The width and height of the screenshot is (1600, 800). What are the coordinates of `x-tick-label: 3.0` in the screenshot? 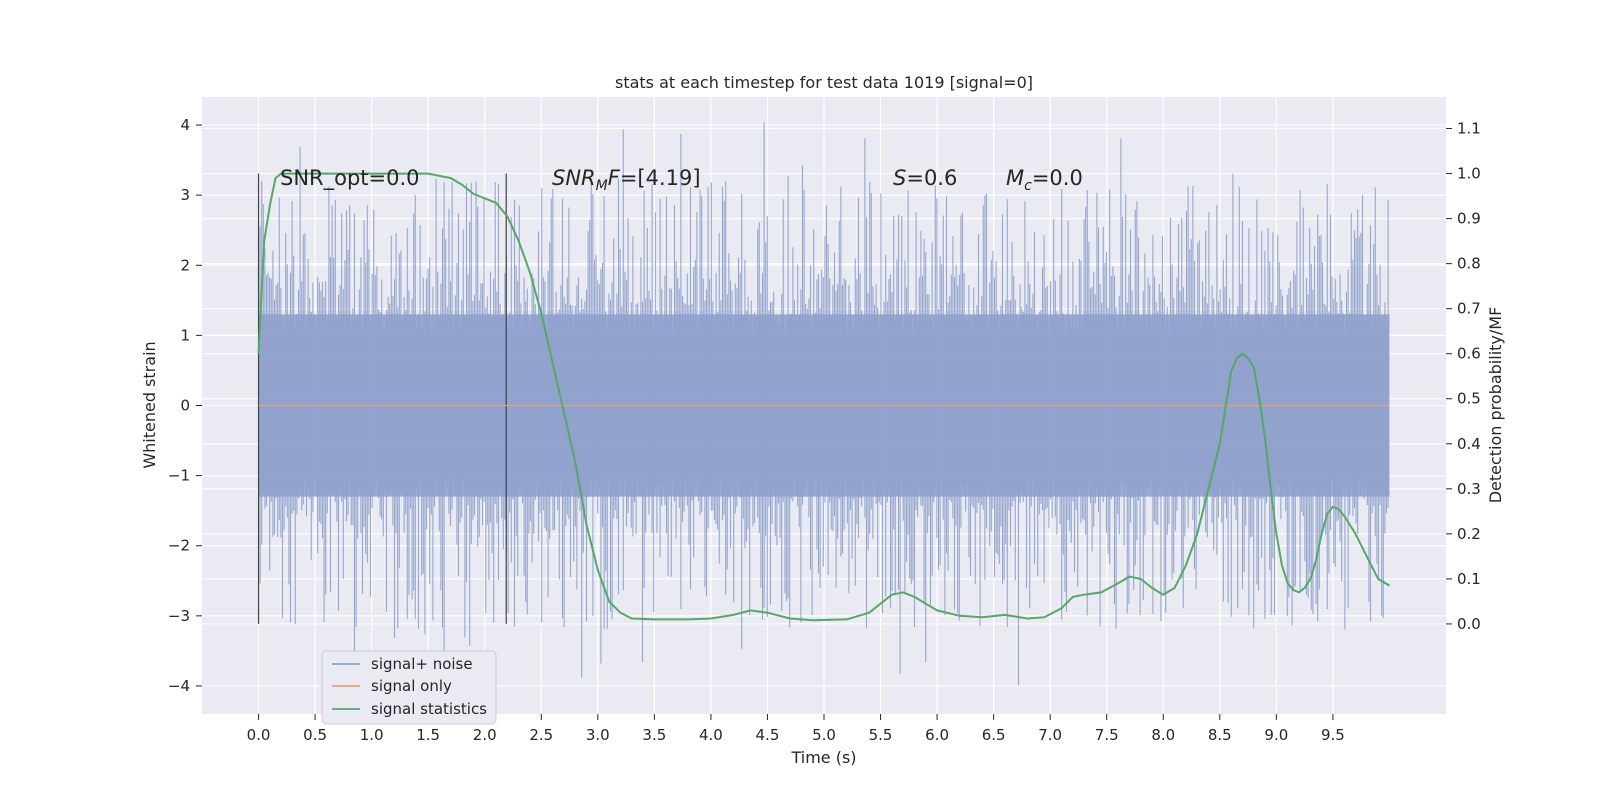 It's located at (598, 735).